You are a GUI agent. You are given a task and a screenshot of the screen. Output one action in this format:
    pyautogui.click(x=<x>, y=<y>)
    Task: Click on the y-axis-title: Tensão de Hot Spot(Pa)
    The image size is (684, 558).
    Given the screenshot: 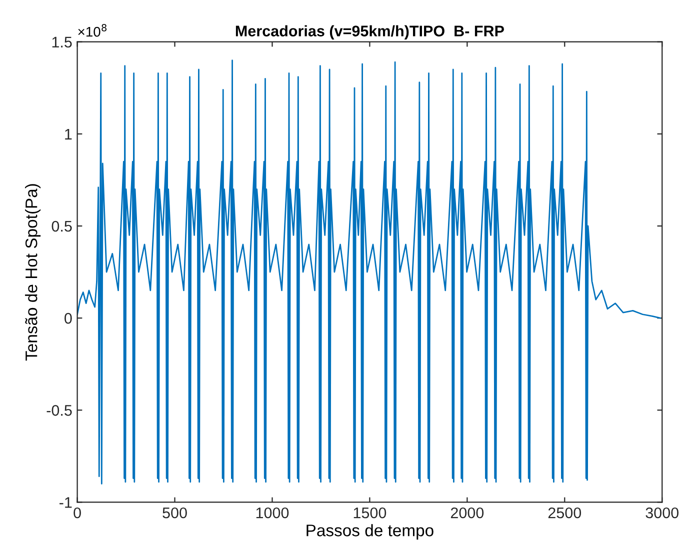 What is the action you would take?
    pyautogui.click(x=33, y=272)
    